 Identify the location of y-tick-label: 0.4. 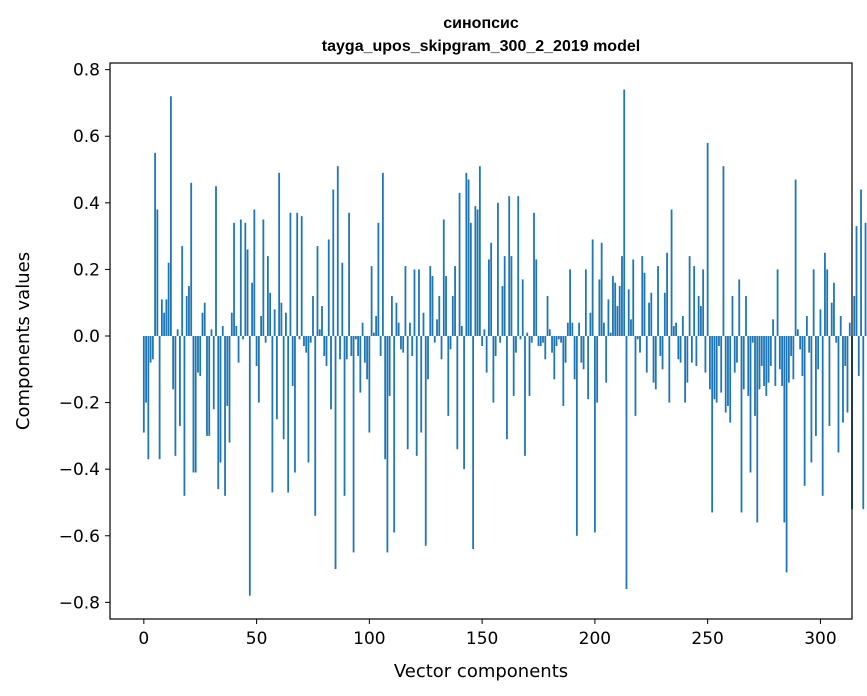
(86, 204).